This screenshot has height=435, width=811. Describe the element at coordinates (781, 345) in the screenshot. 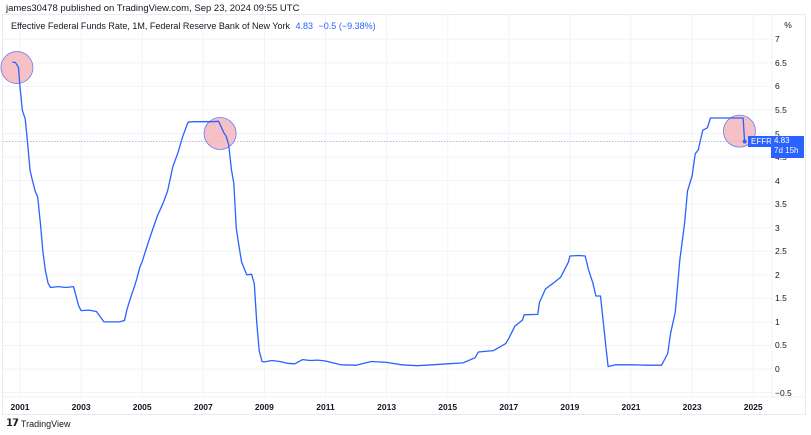

I see `price-axis-tick: 0.5` at that location.